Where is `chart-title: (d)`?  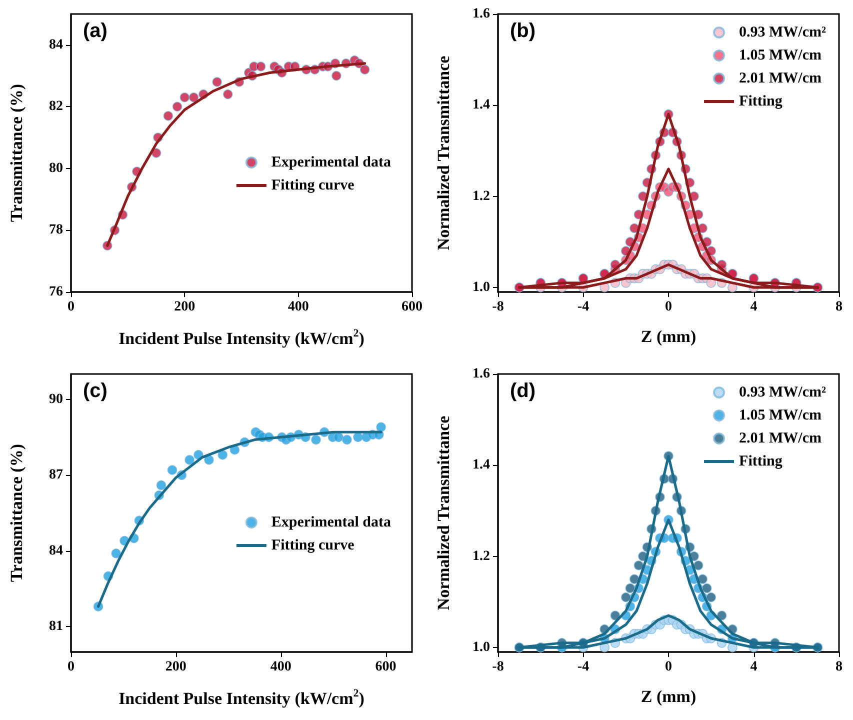 chart-title: (d) is located at coordinates (523, 391).